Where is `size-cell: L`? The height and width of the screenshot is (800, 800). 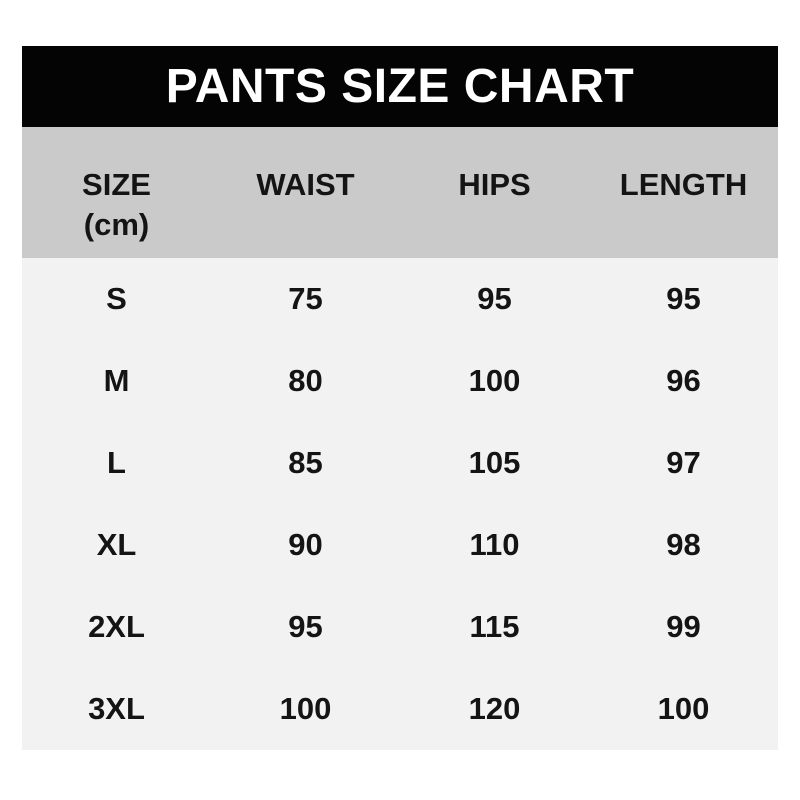
size-cell: L is located at coordinates (116, 462).